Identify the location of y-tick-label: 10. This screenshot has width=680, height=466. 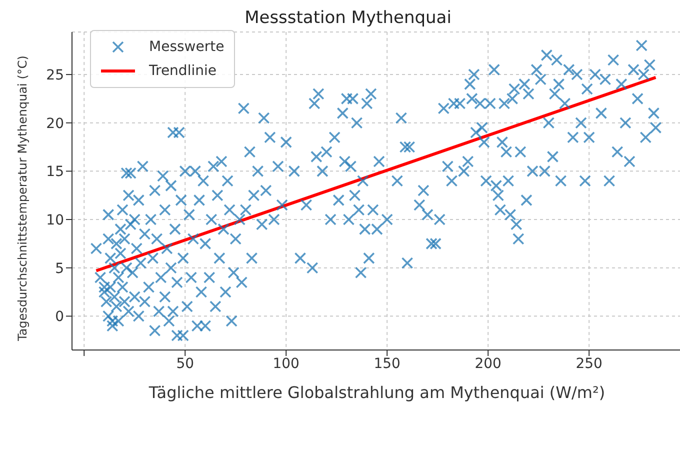
(55, 220).